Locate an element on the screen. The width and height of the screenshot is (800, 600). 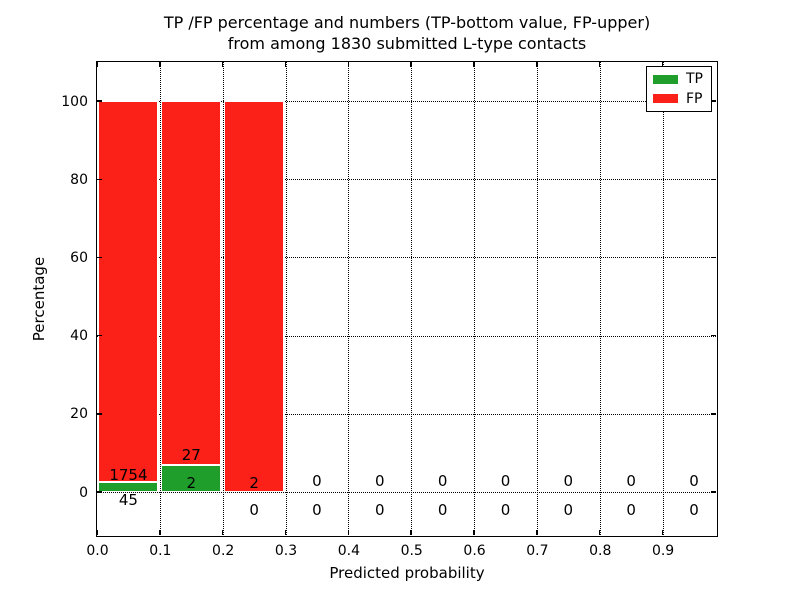
y-tick-label: 40 is located at coordinates (79, 336).